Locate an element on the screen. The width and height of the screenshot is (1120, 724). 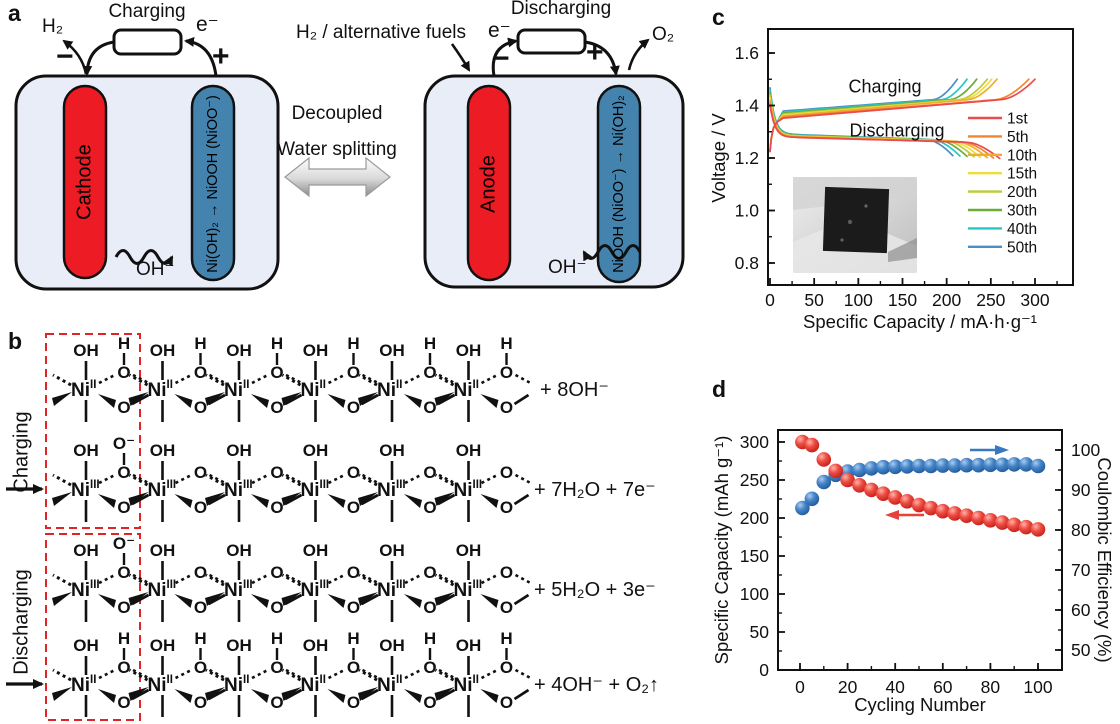
charging-title: Charging is located at coordinates (147, 11).